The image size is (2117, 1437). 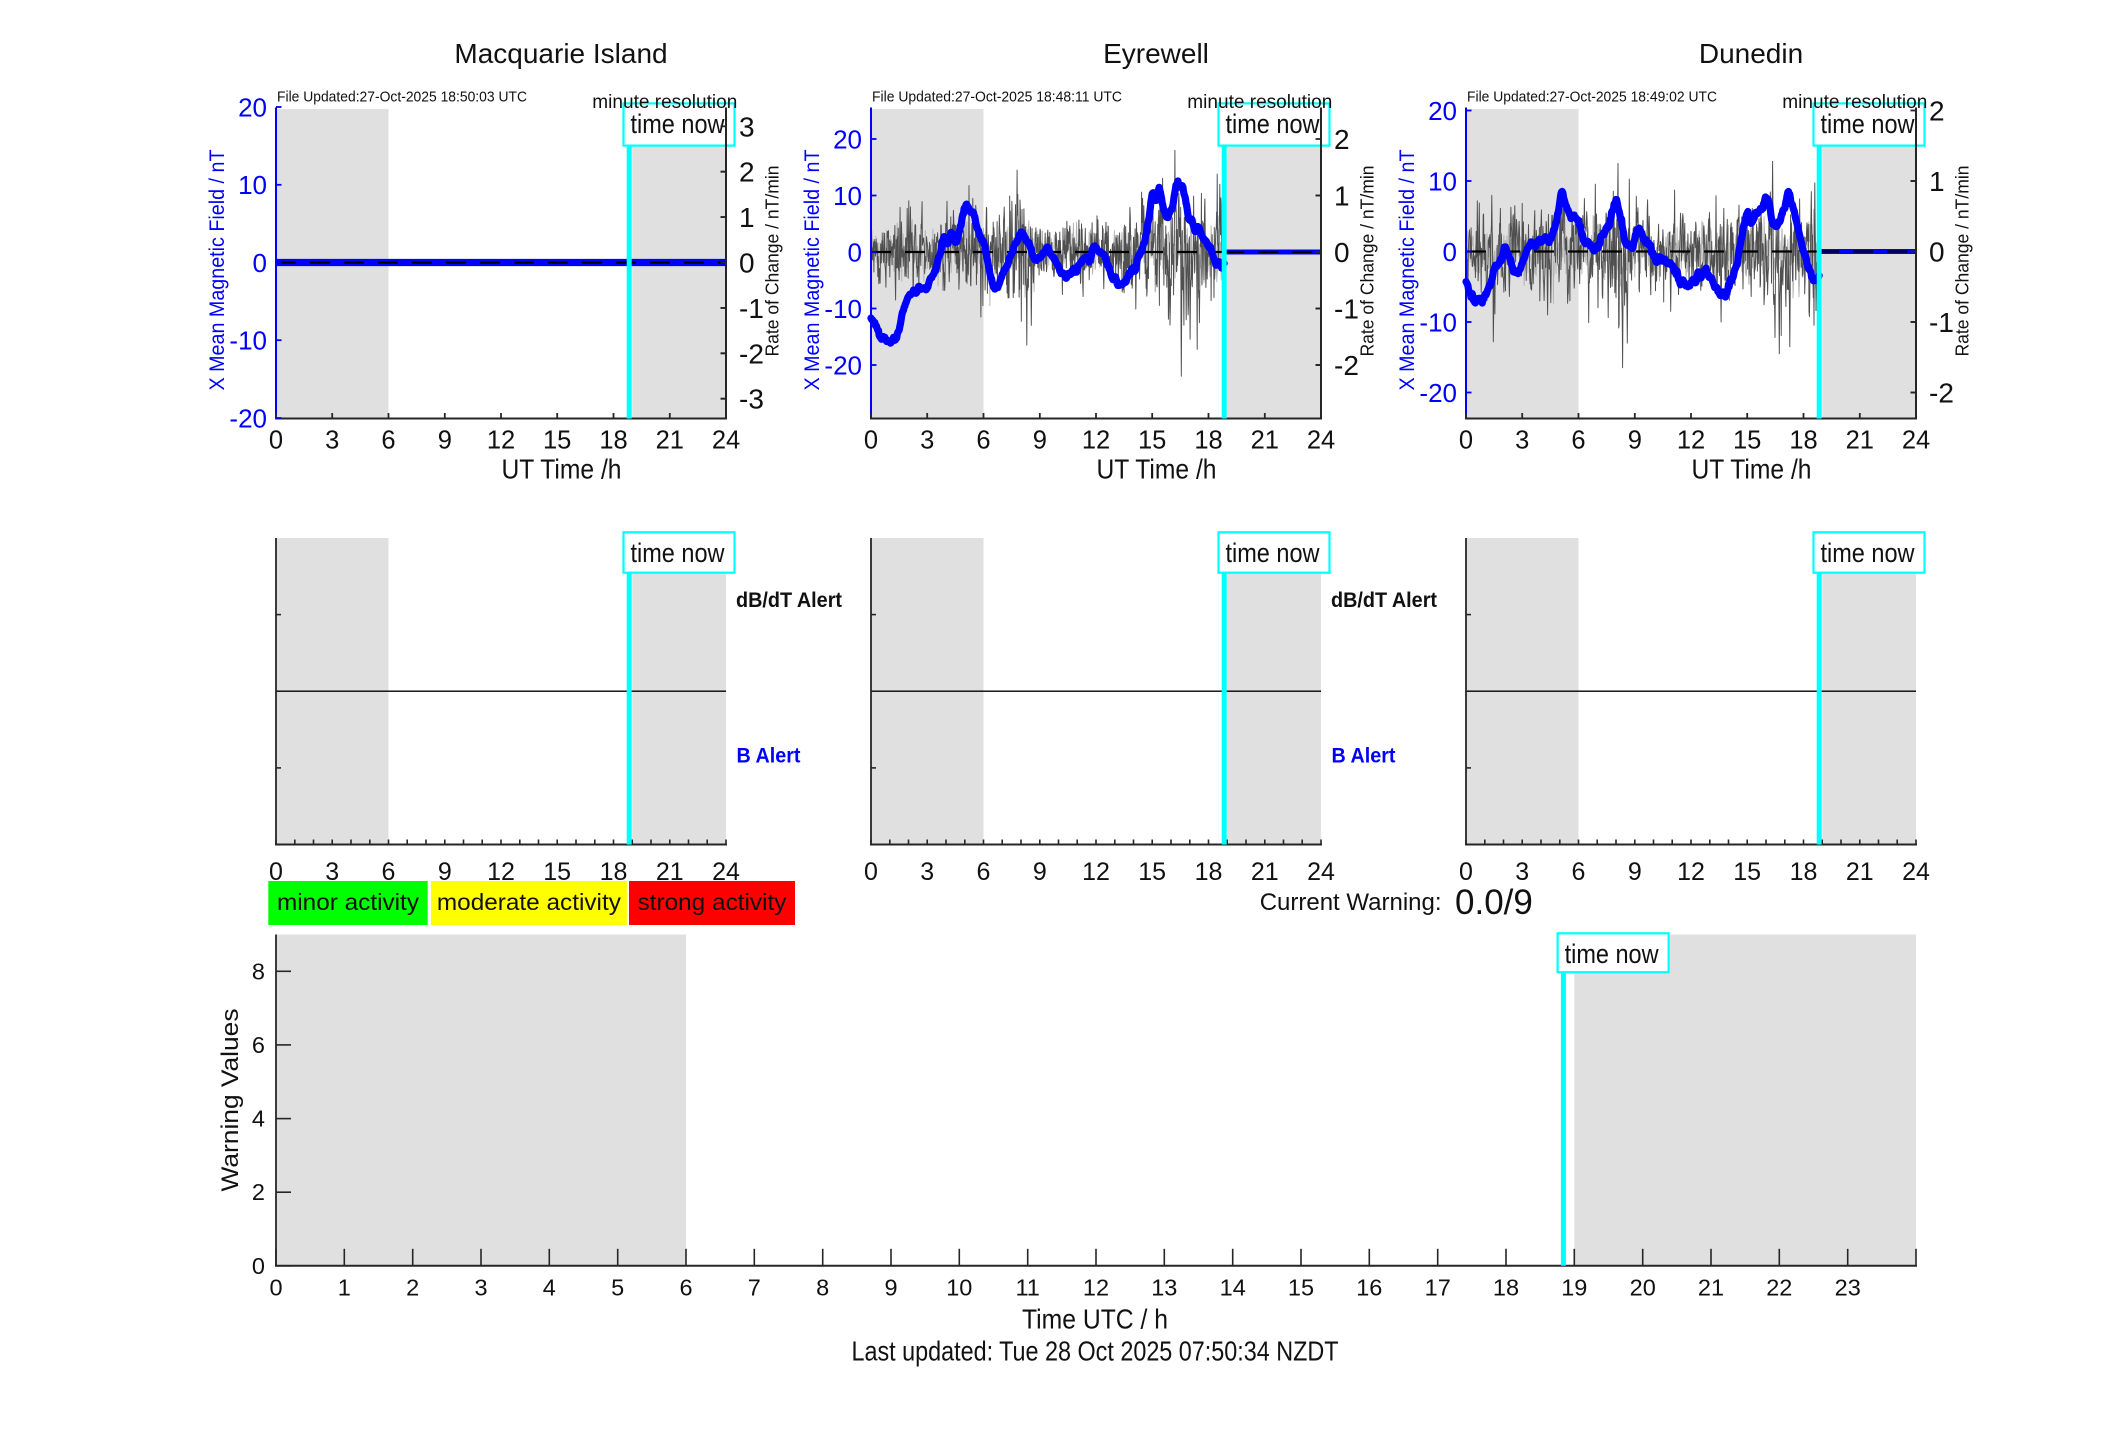 I want to click on svg-text: 17, so click(x=1438, y=1288).